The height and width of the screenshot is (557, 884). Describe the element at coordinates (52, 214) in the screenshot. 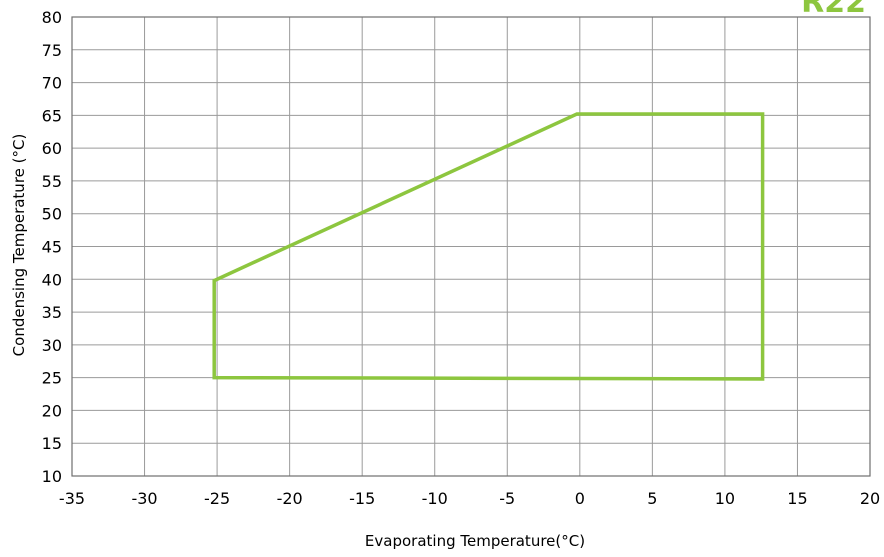

I see `y-tick-label: 50` at that location.